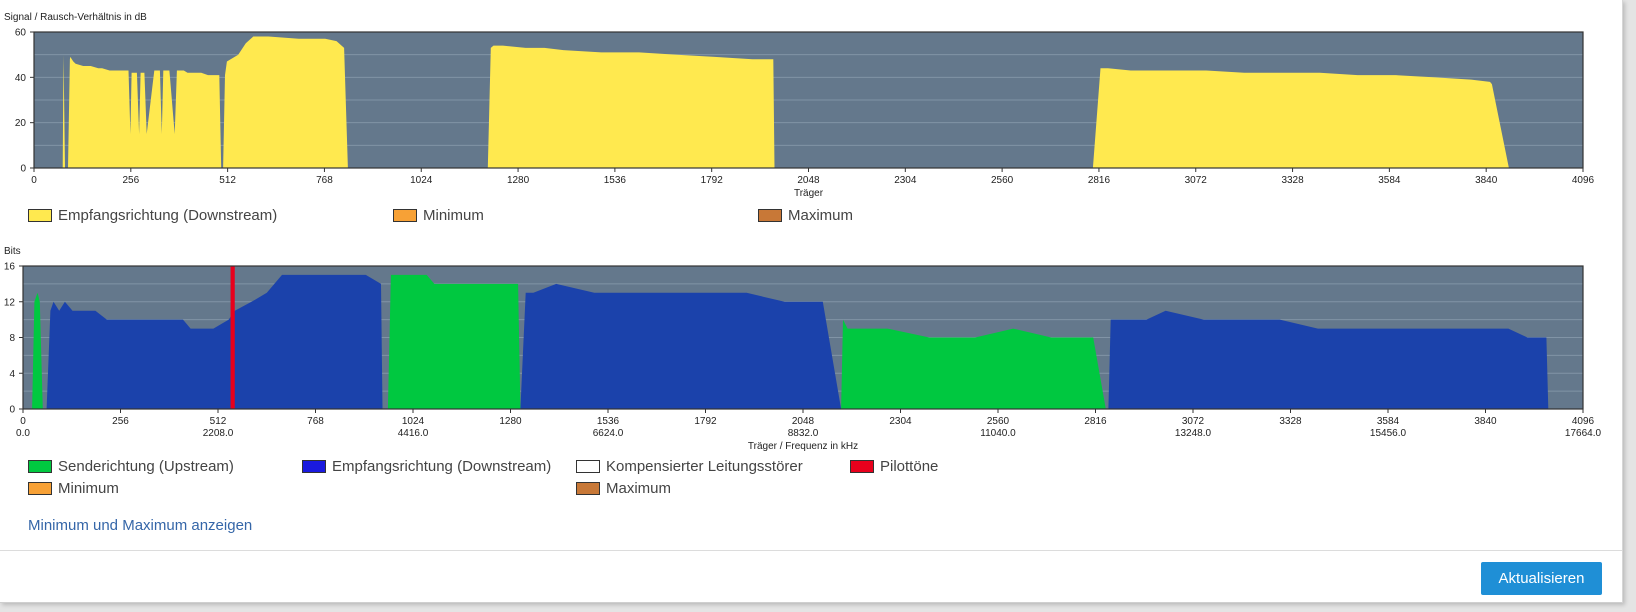 The height and width of the screenshot is (612, 1636). I want to click on legend-bits-compensated: Kompensierter Leitungsstörer, so click(689, 466).